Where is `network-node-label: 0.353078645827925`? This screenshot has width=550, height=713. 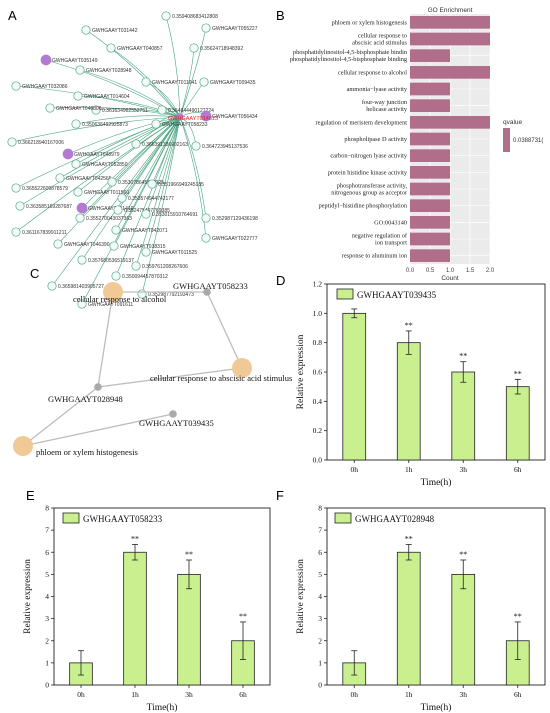
network-node-label: 0.353078645827925 is located at coordinates (141, 183).